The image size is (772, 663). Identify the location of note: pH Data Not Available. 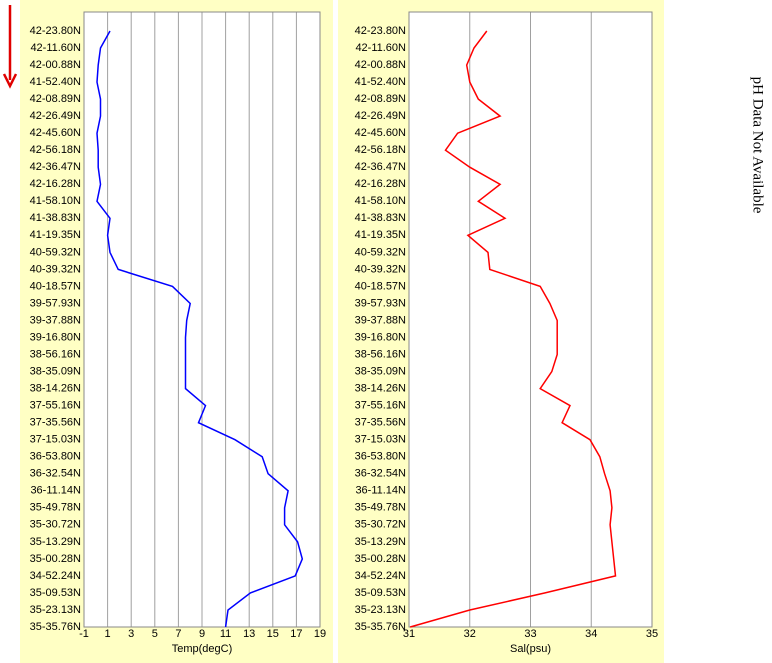
(758, 145).